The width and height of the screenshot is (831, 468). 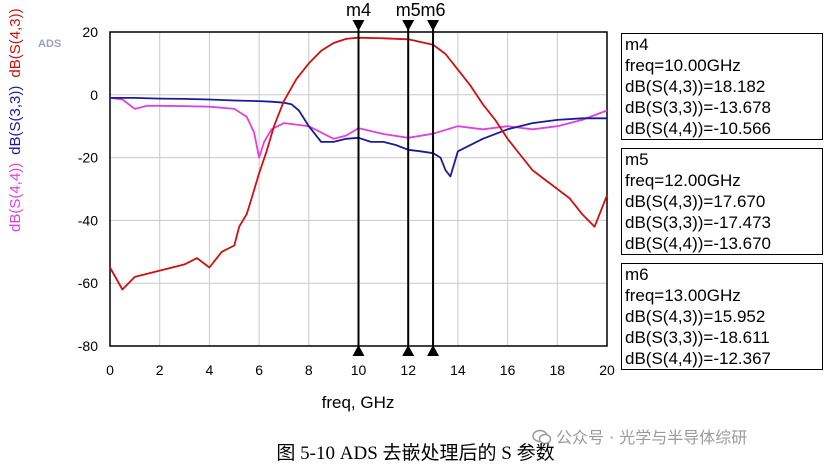 What do you see at coordinates (433, 10) in the screenshot?
I see `marker-label-m6: m6` at bounding box center [433, 10].